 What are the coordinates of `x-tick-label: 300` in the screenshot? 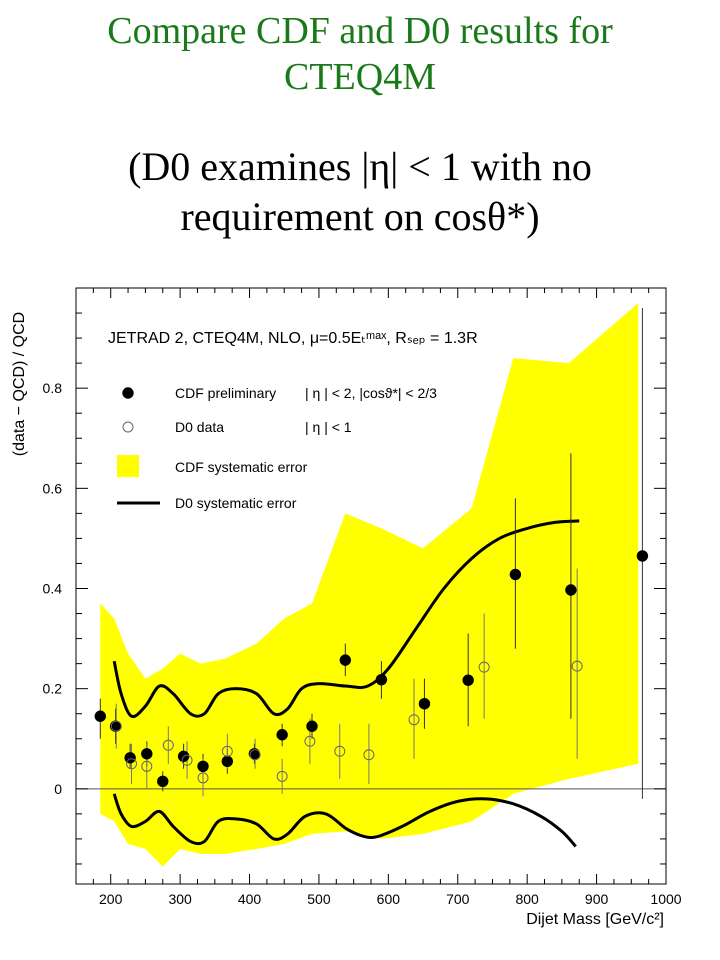 It's located at (180, 899).